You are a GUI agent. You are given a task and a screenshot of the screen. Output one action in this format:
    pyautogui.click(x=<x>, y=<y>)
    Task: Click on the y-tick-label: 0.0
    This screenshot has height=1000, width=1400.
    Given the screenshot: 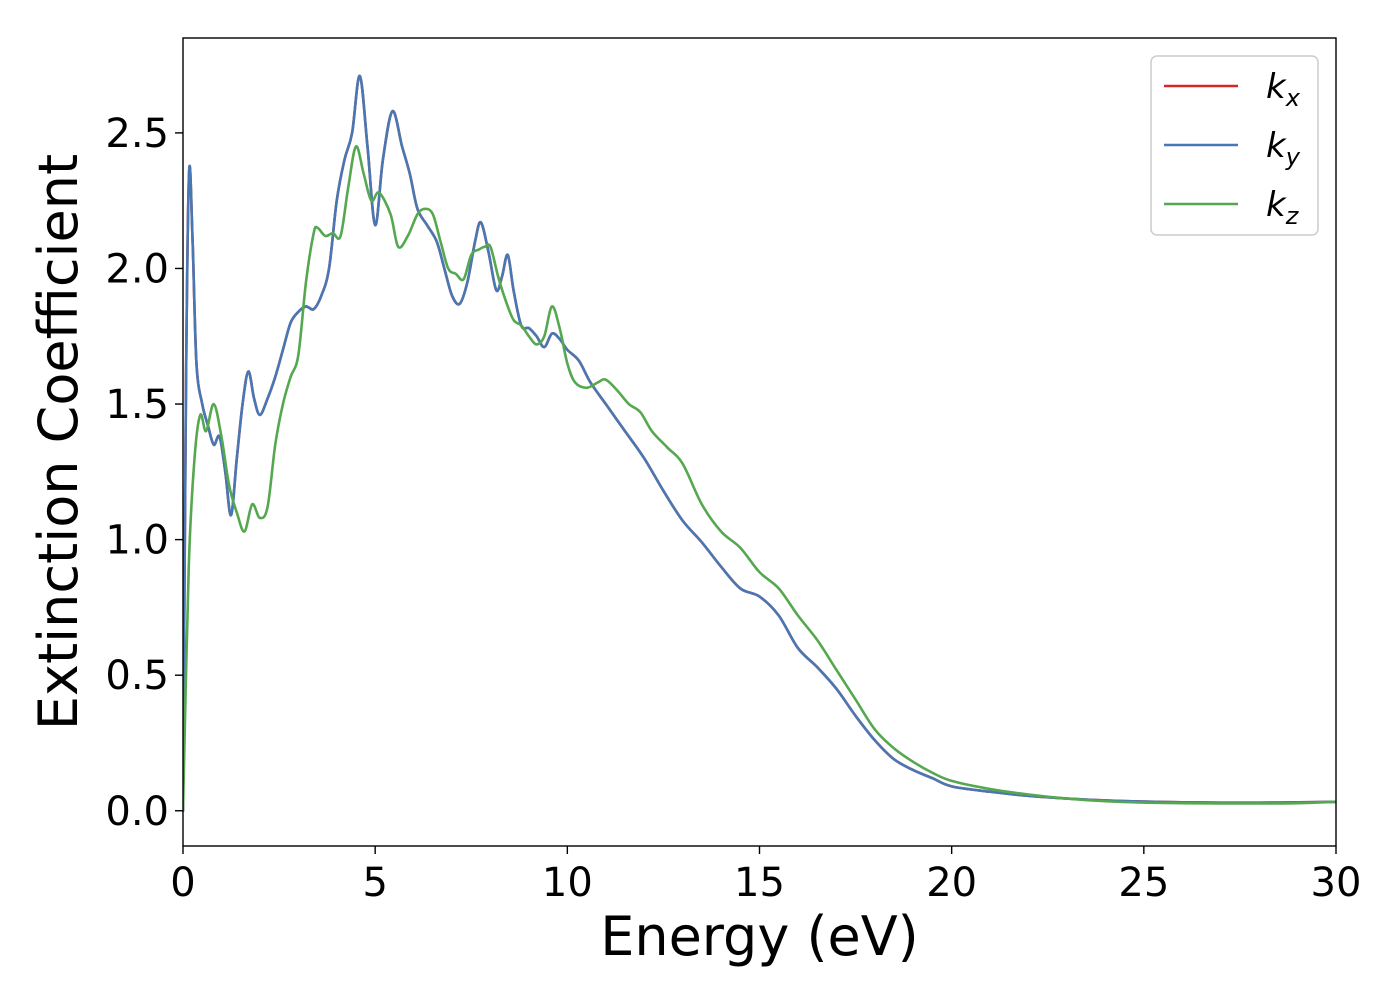 What is the action you would take?
    pyautogui.click(x=137, y=812)
    